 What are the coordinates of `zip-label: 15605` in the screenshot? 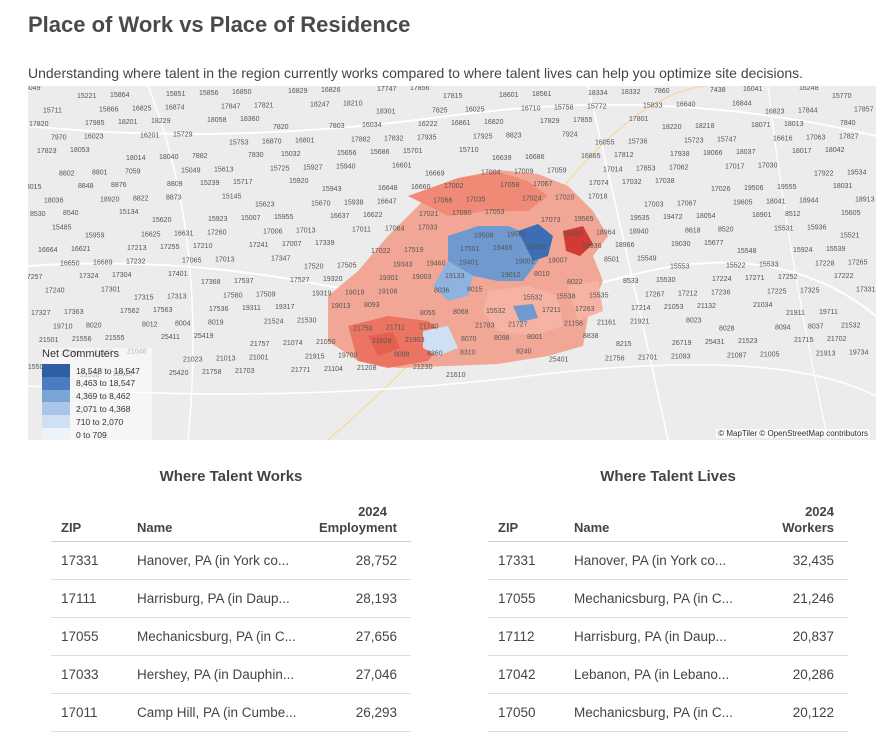 It's located at (851, 213).